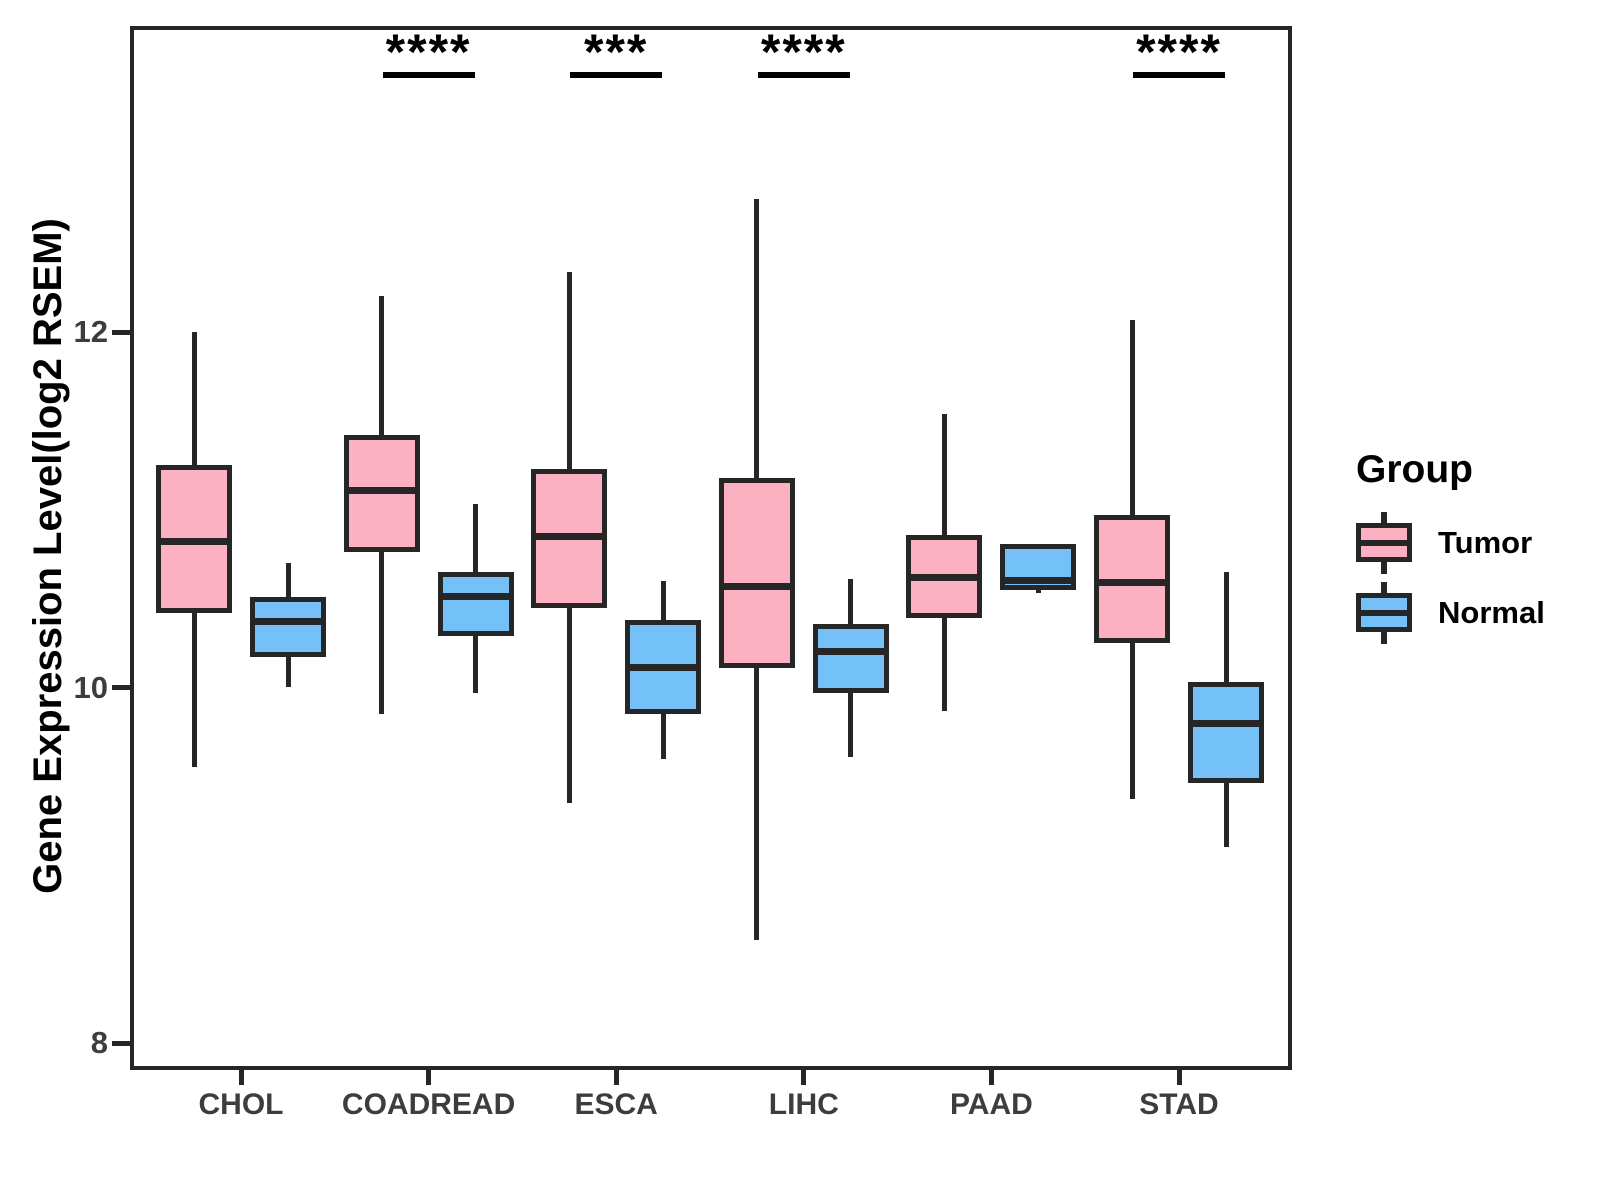  I want to click on box-normal-coadread, so click(475, 603).